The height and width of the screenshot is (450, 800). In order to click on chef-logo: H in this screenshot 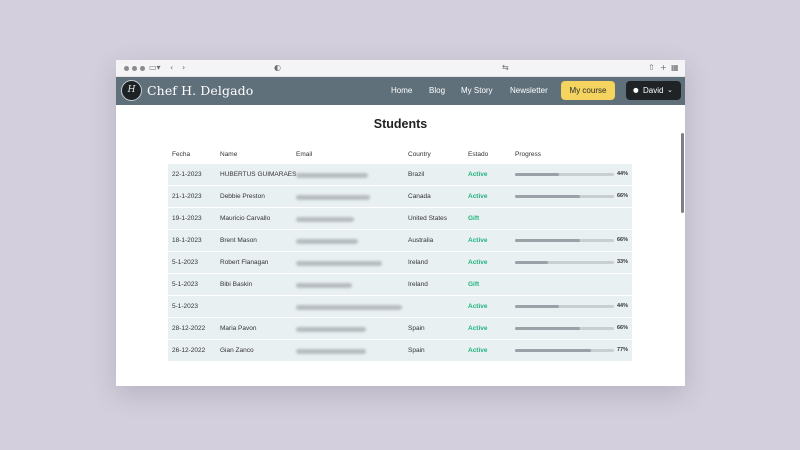, I will do `click(131, 90)`.